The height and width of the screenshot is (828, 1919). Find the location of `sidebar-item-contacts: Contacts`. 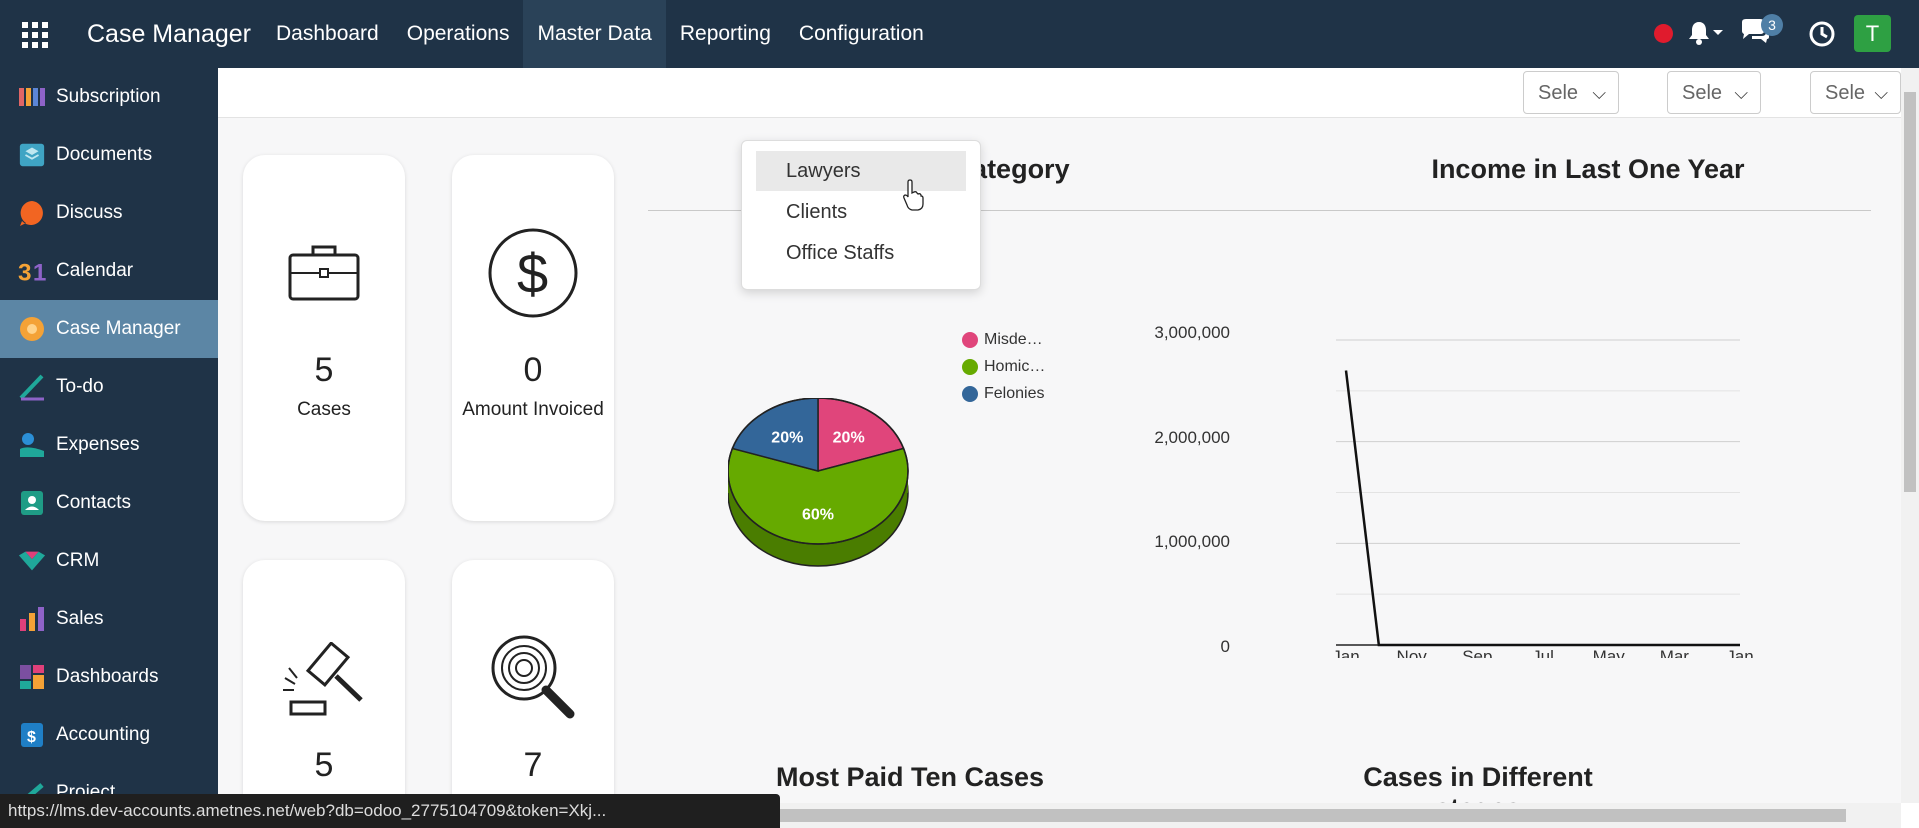

sidebar-item-contacts: Contacts is located at coordinates (109, 503).